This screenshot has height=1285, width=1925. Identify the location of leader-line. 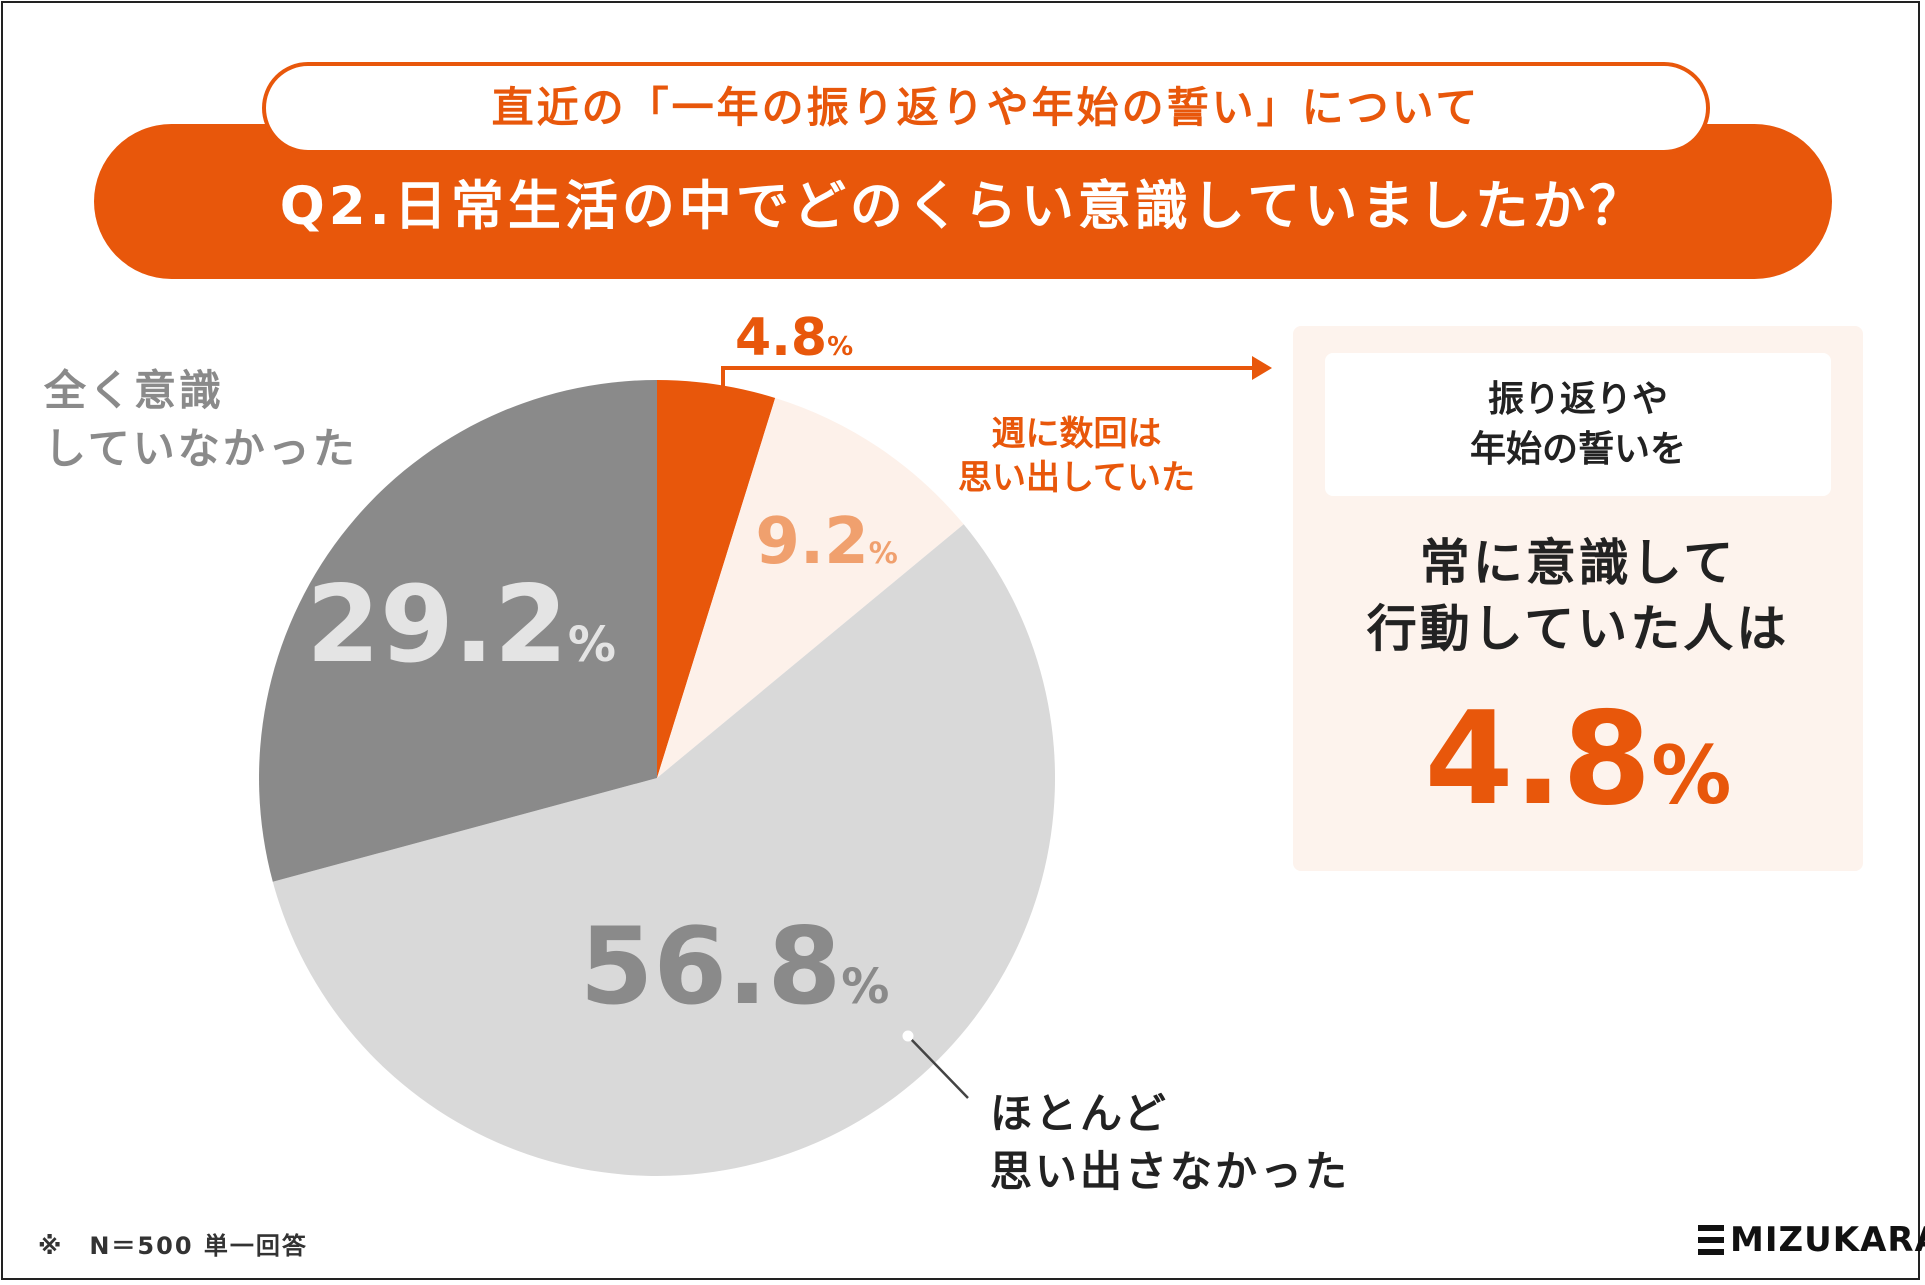
(938, 1067).